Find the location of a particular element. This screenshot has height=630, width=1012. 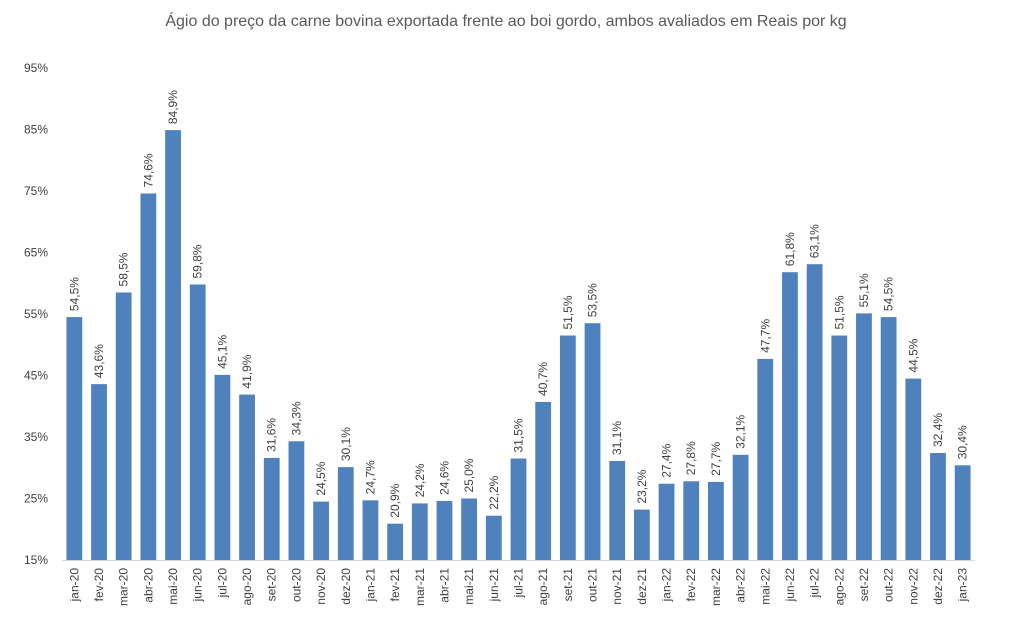

bar-data-label: 24,2% is located at coordinates (420, 480).